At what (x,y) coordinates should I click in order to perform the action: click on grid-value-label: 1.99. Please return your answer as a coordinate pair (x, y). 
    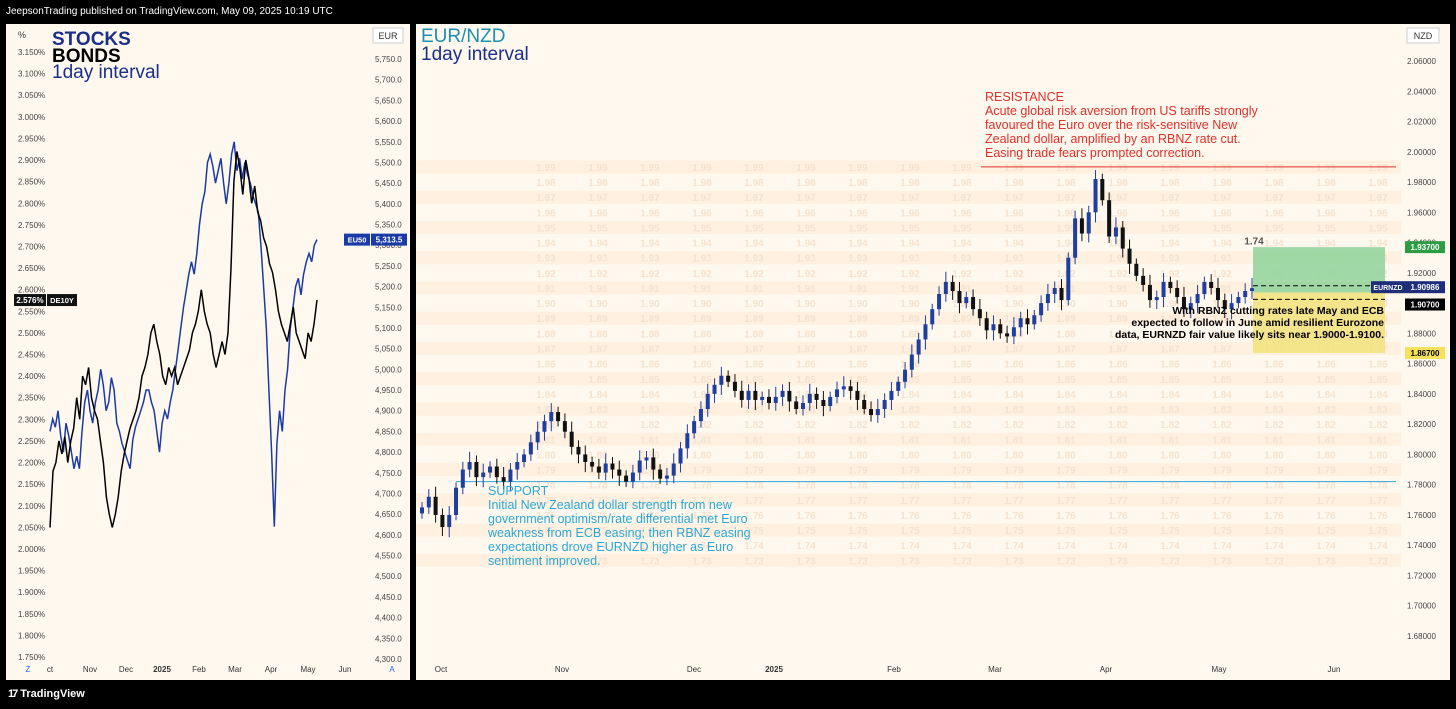
    Looking at the image, I should click on (650, 168).